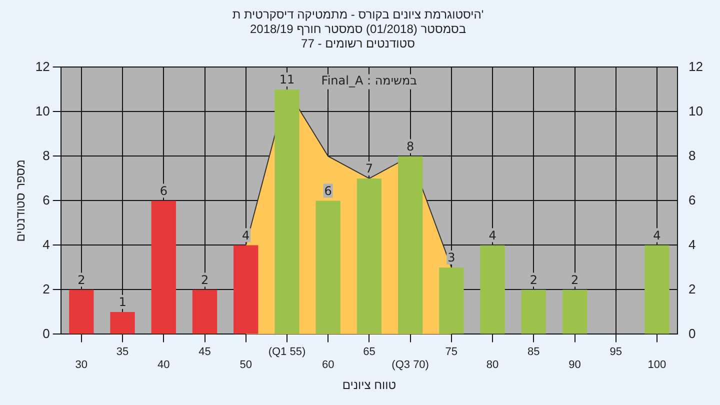  I want to click on x-axis-title: טווח ציונים, so click(369, 385).